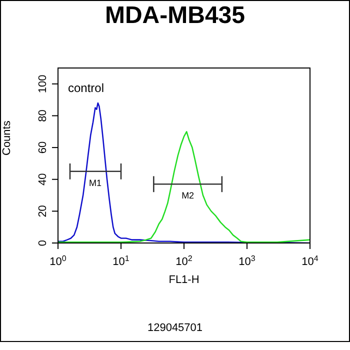 Image resolution: width=350 pixels, height=350 pixels. What do you see at coordinates (95, 183) in the screenshot?
I see `annotation: M1` at bounding box center [95, 183].